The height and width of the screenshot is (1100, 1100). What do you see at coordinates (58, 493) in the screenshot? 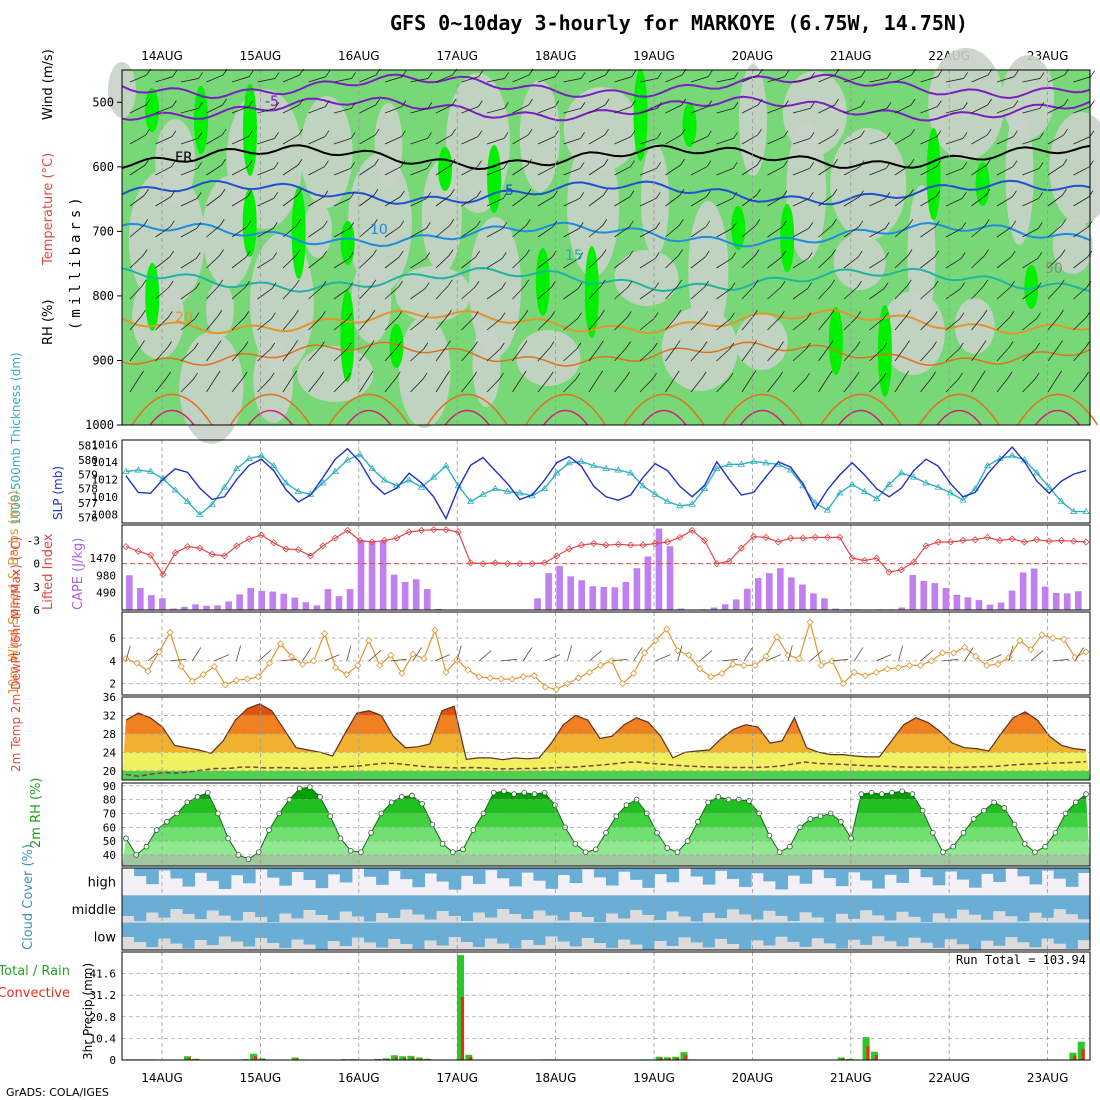
I see `slp-ylabels: SLP (mb)` at bounding box center [58, 493].